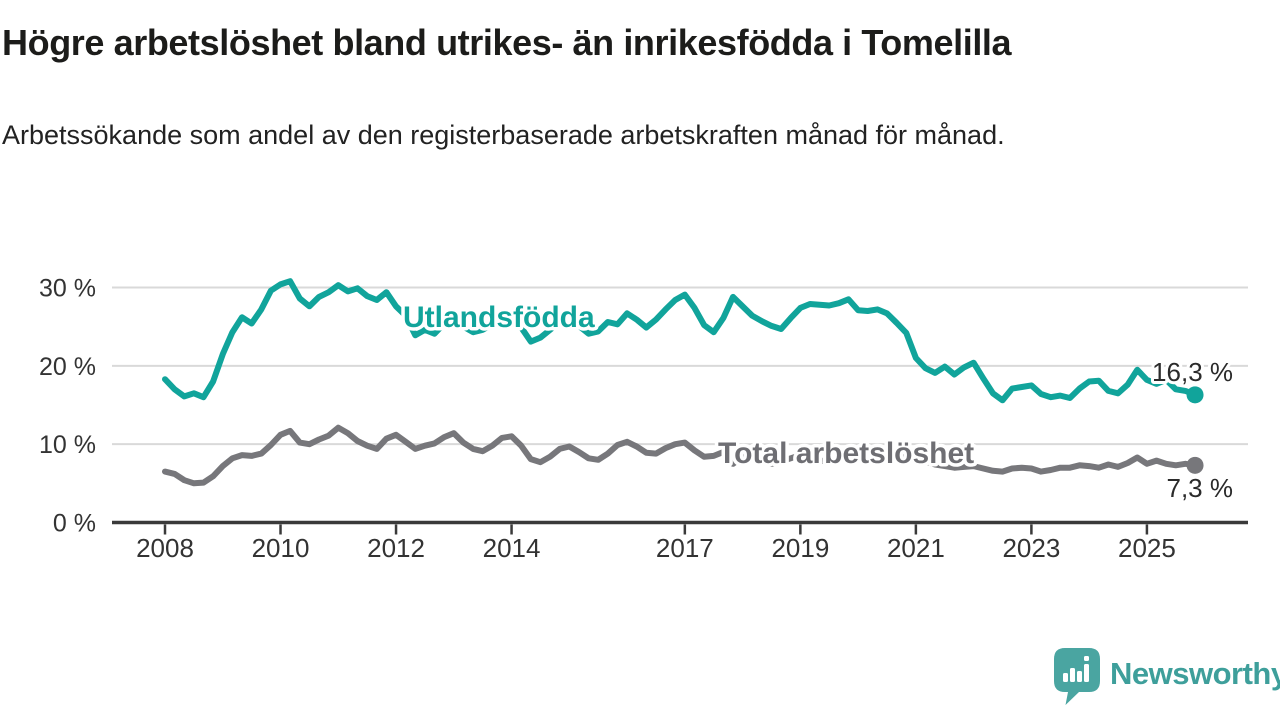  Describe the element at coordinates (74, 524) in the screenshot. I see `y-tick-label: 0 %` at that location.